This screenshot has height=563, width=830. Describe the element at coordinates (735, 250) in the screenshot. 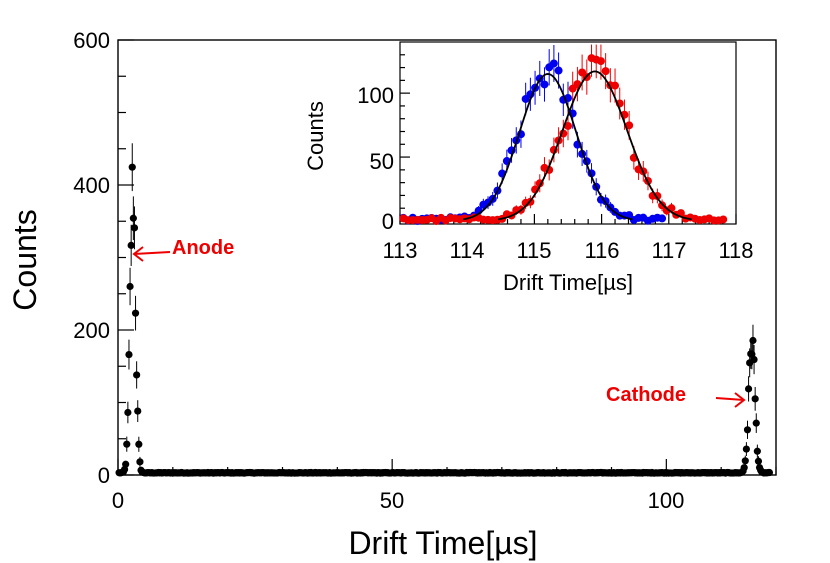

I see `inset-x-tick-label: 118` at that location.